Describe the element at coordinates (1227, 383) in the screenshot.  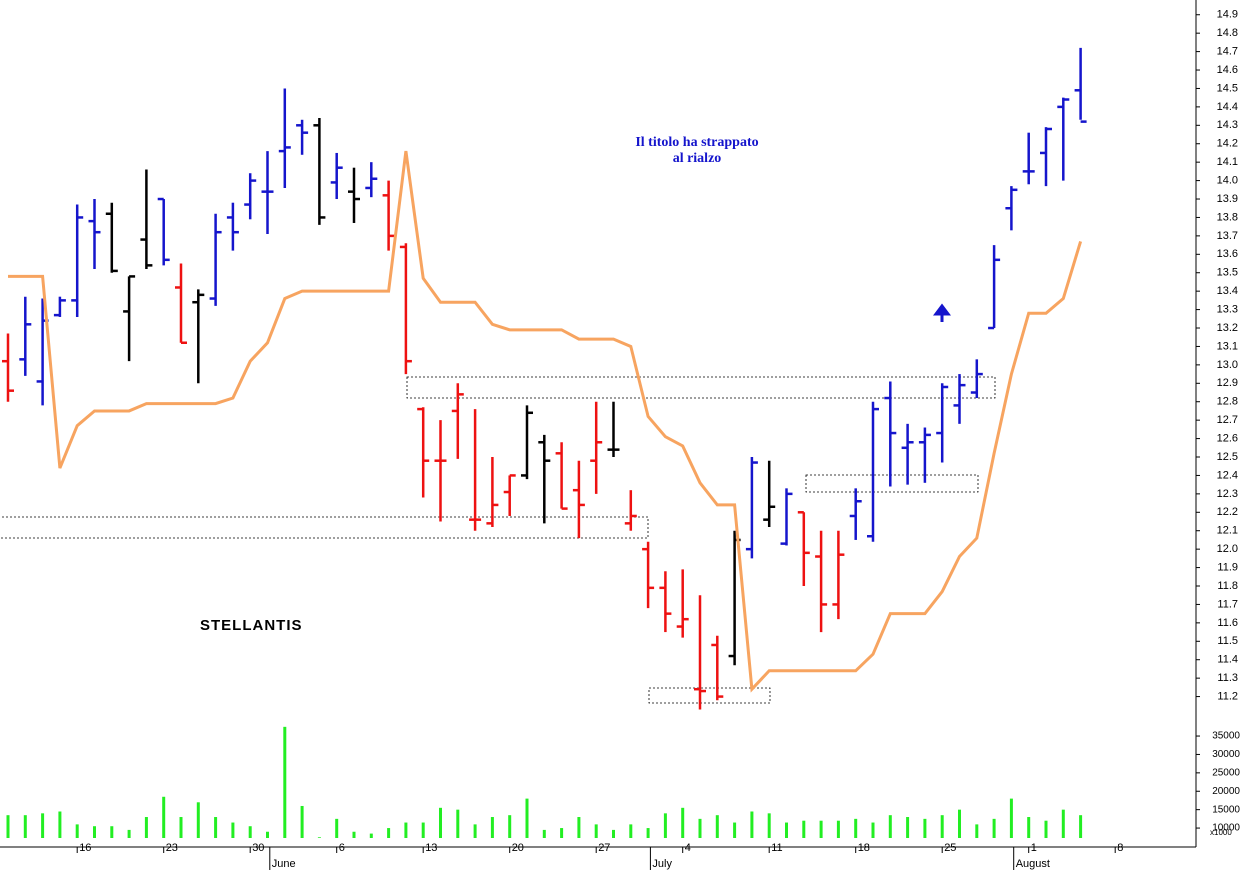
I see `y-tick-label: 12.9` at that location.